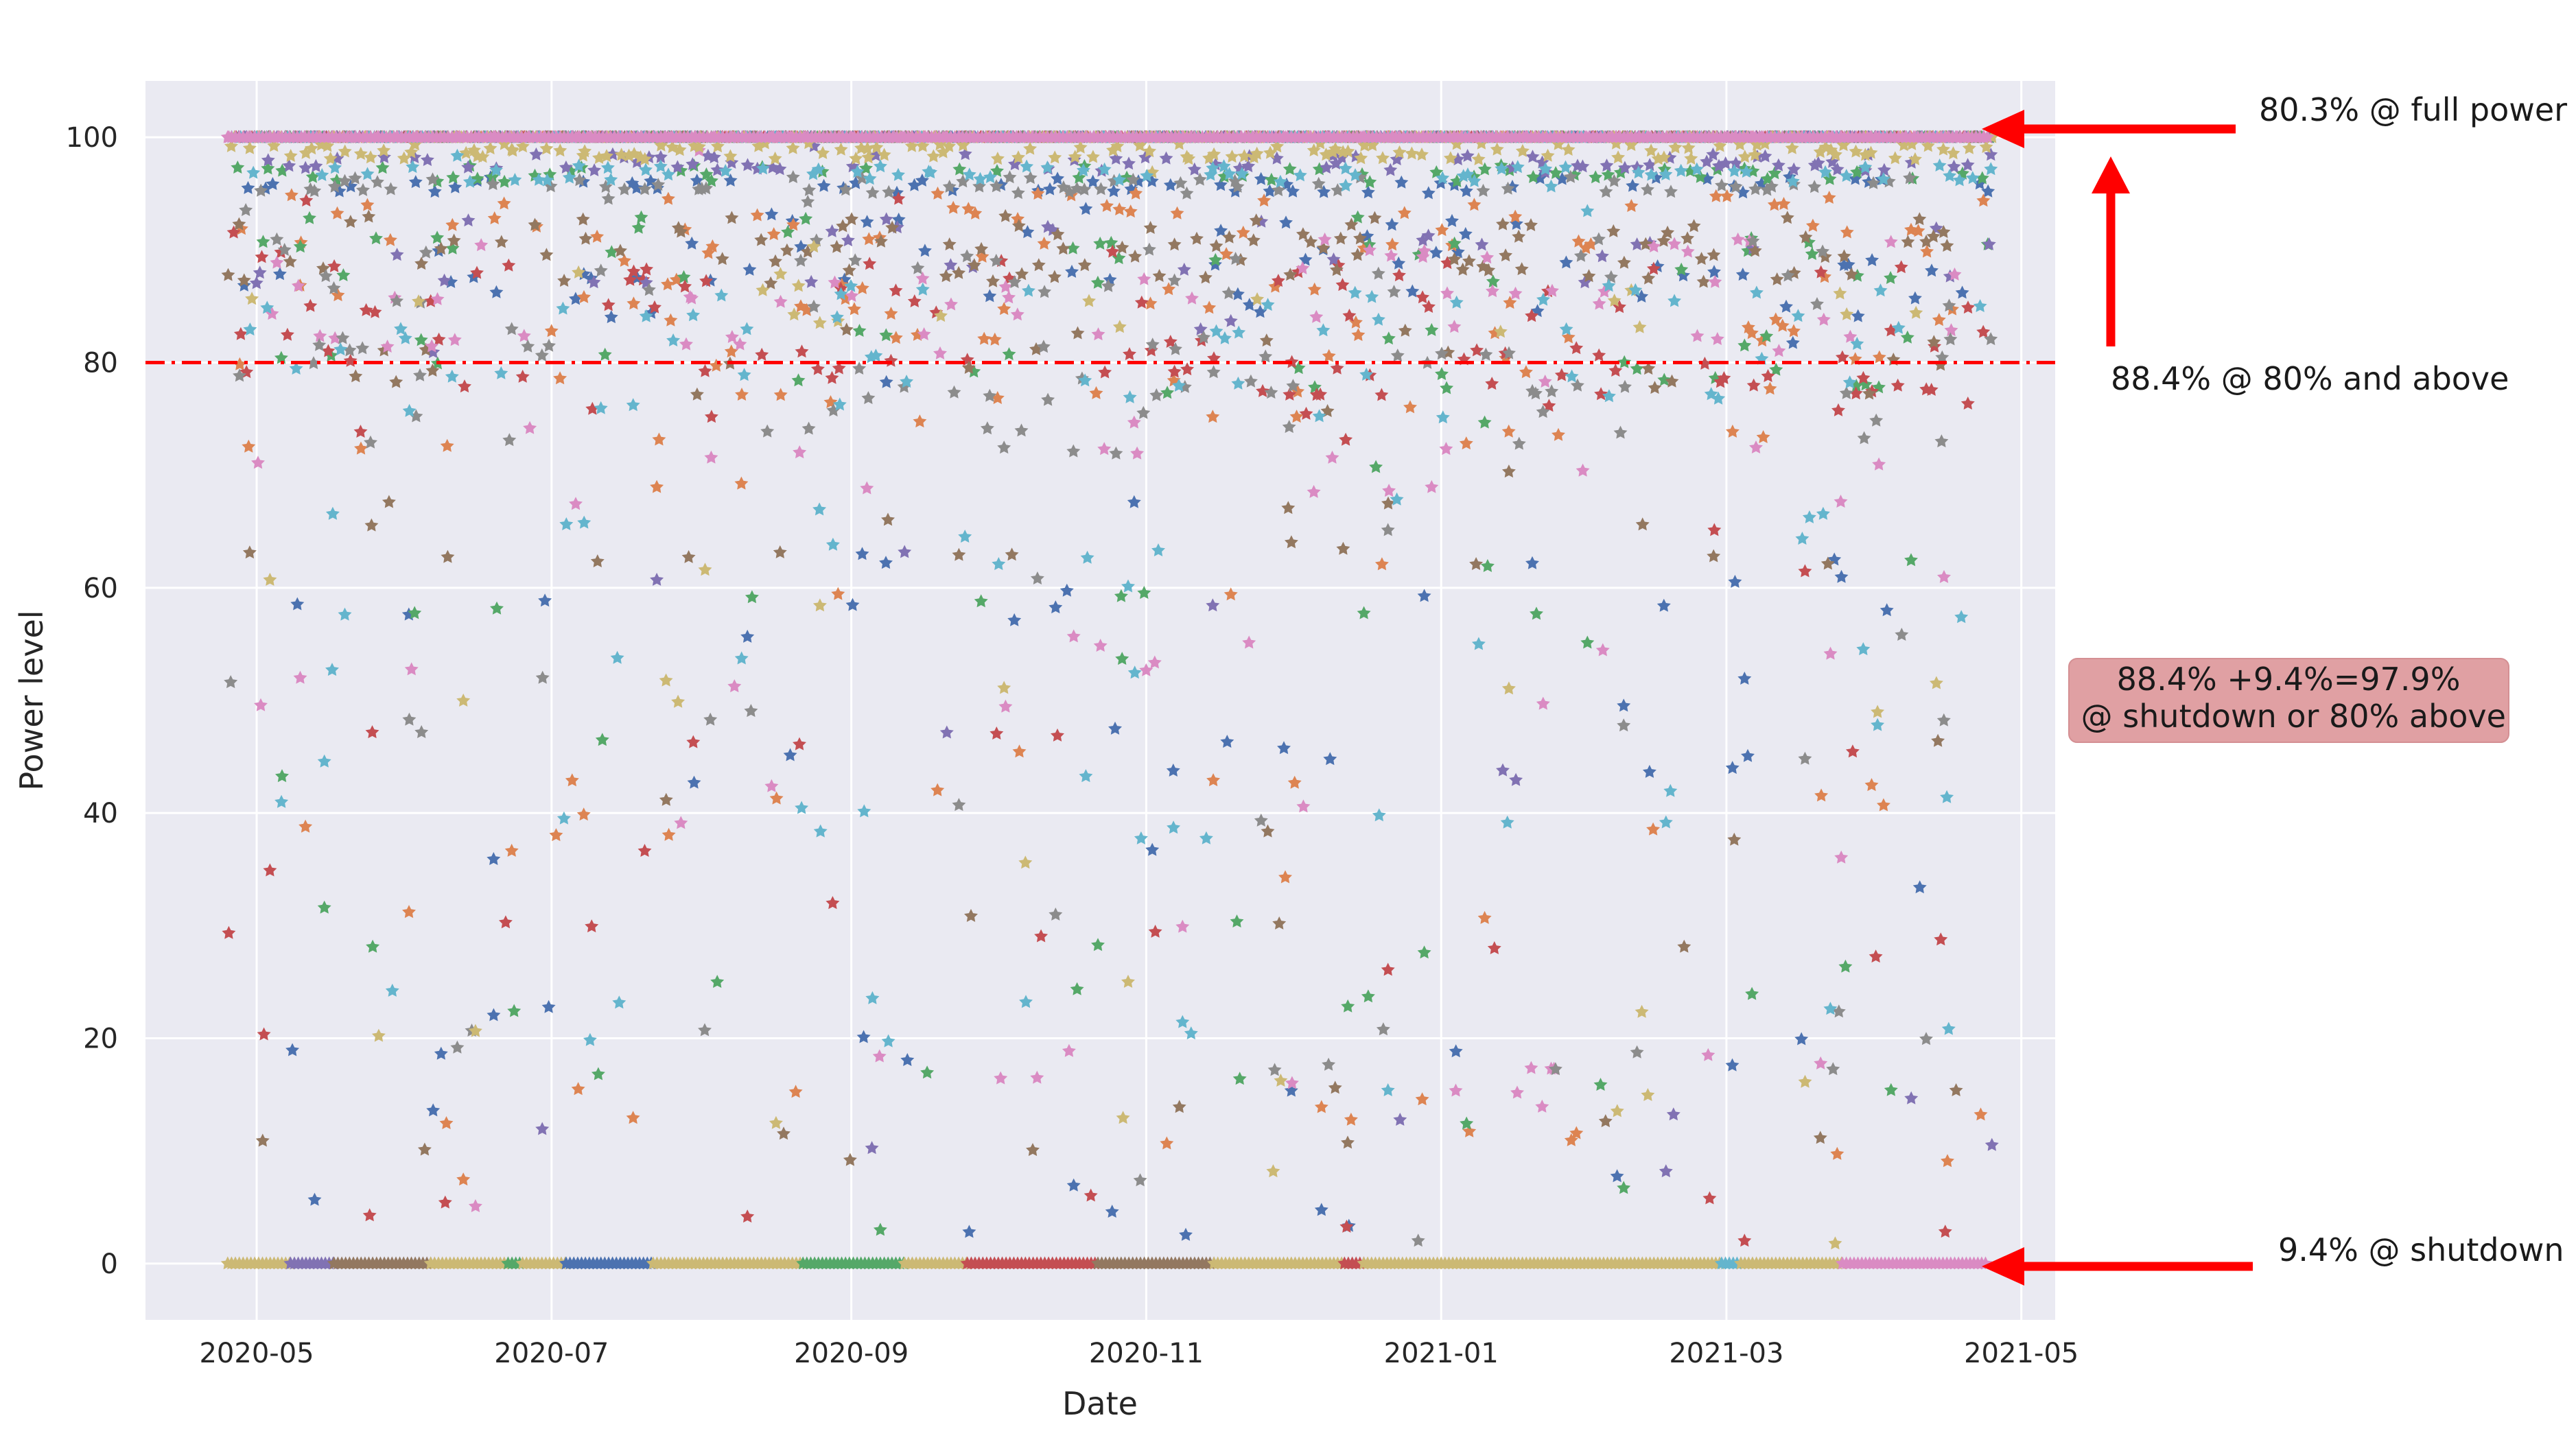  I want to click on y-axis-ticks: 0 20 40 60 80 100, so click(92, 701).